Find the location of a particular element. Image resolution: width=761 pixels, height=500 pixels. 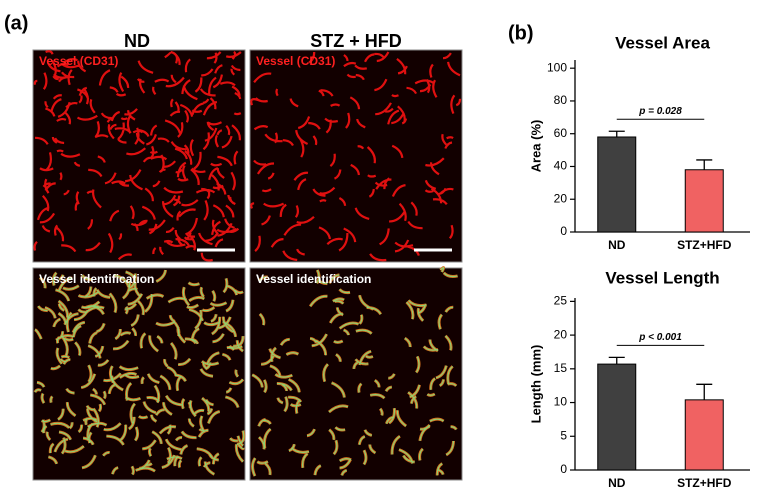

y-tick-label: 25 is located at coordinates (561, 301).